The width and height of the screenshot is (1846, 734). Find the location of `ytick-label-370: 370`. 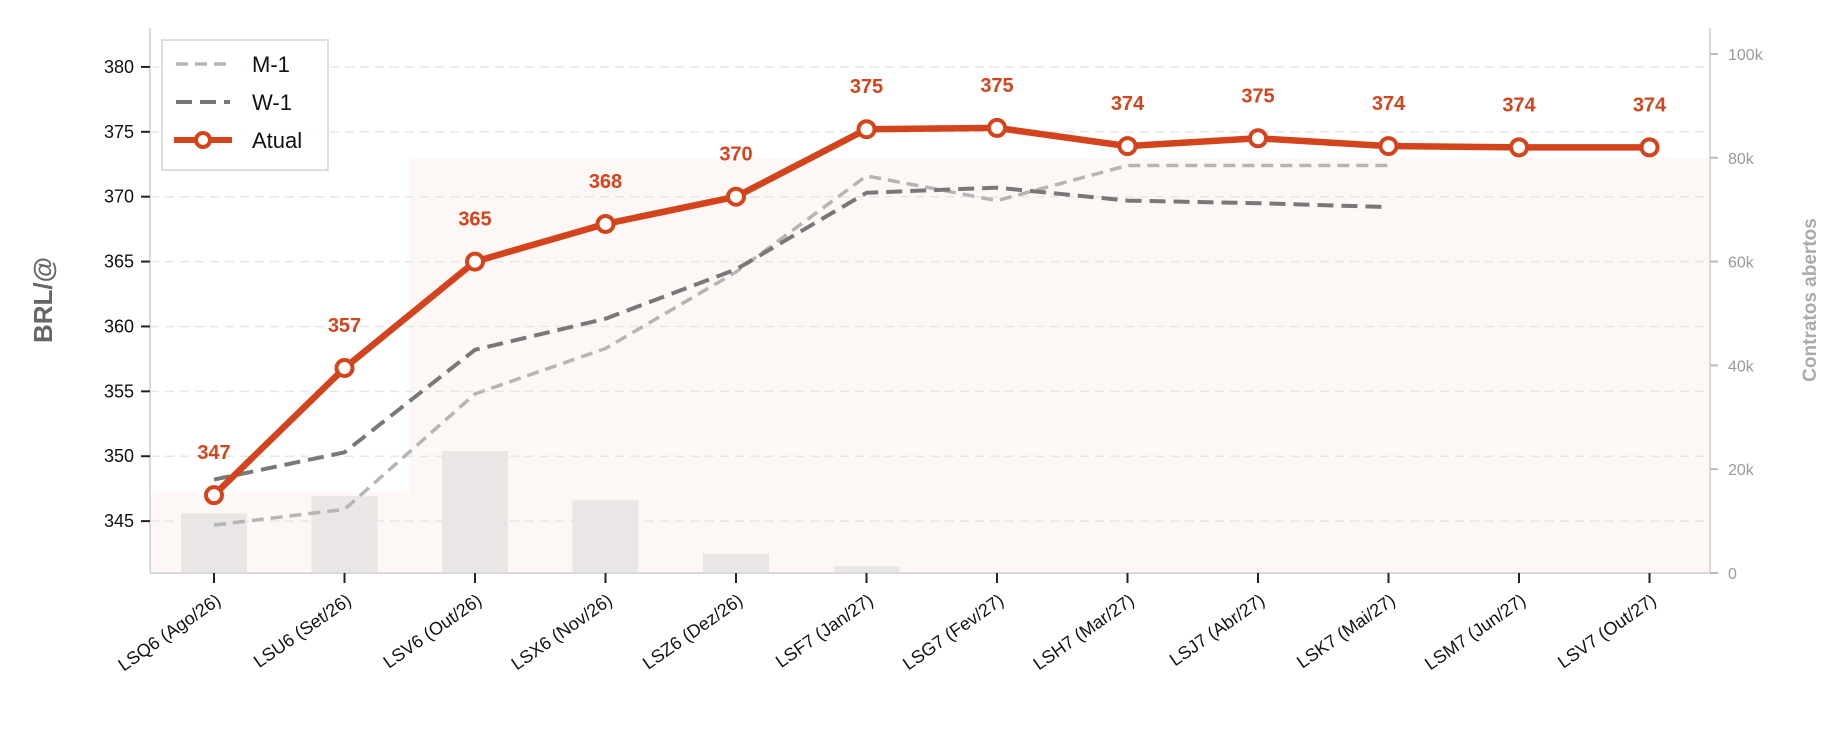

ytick-label-370: 370 is located at coordinates (119, 197).